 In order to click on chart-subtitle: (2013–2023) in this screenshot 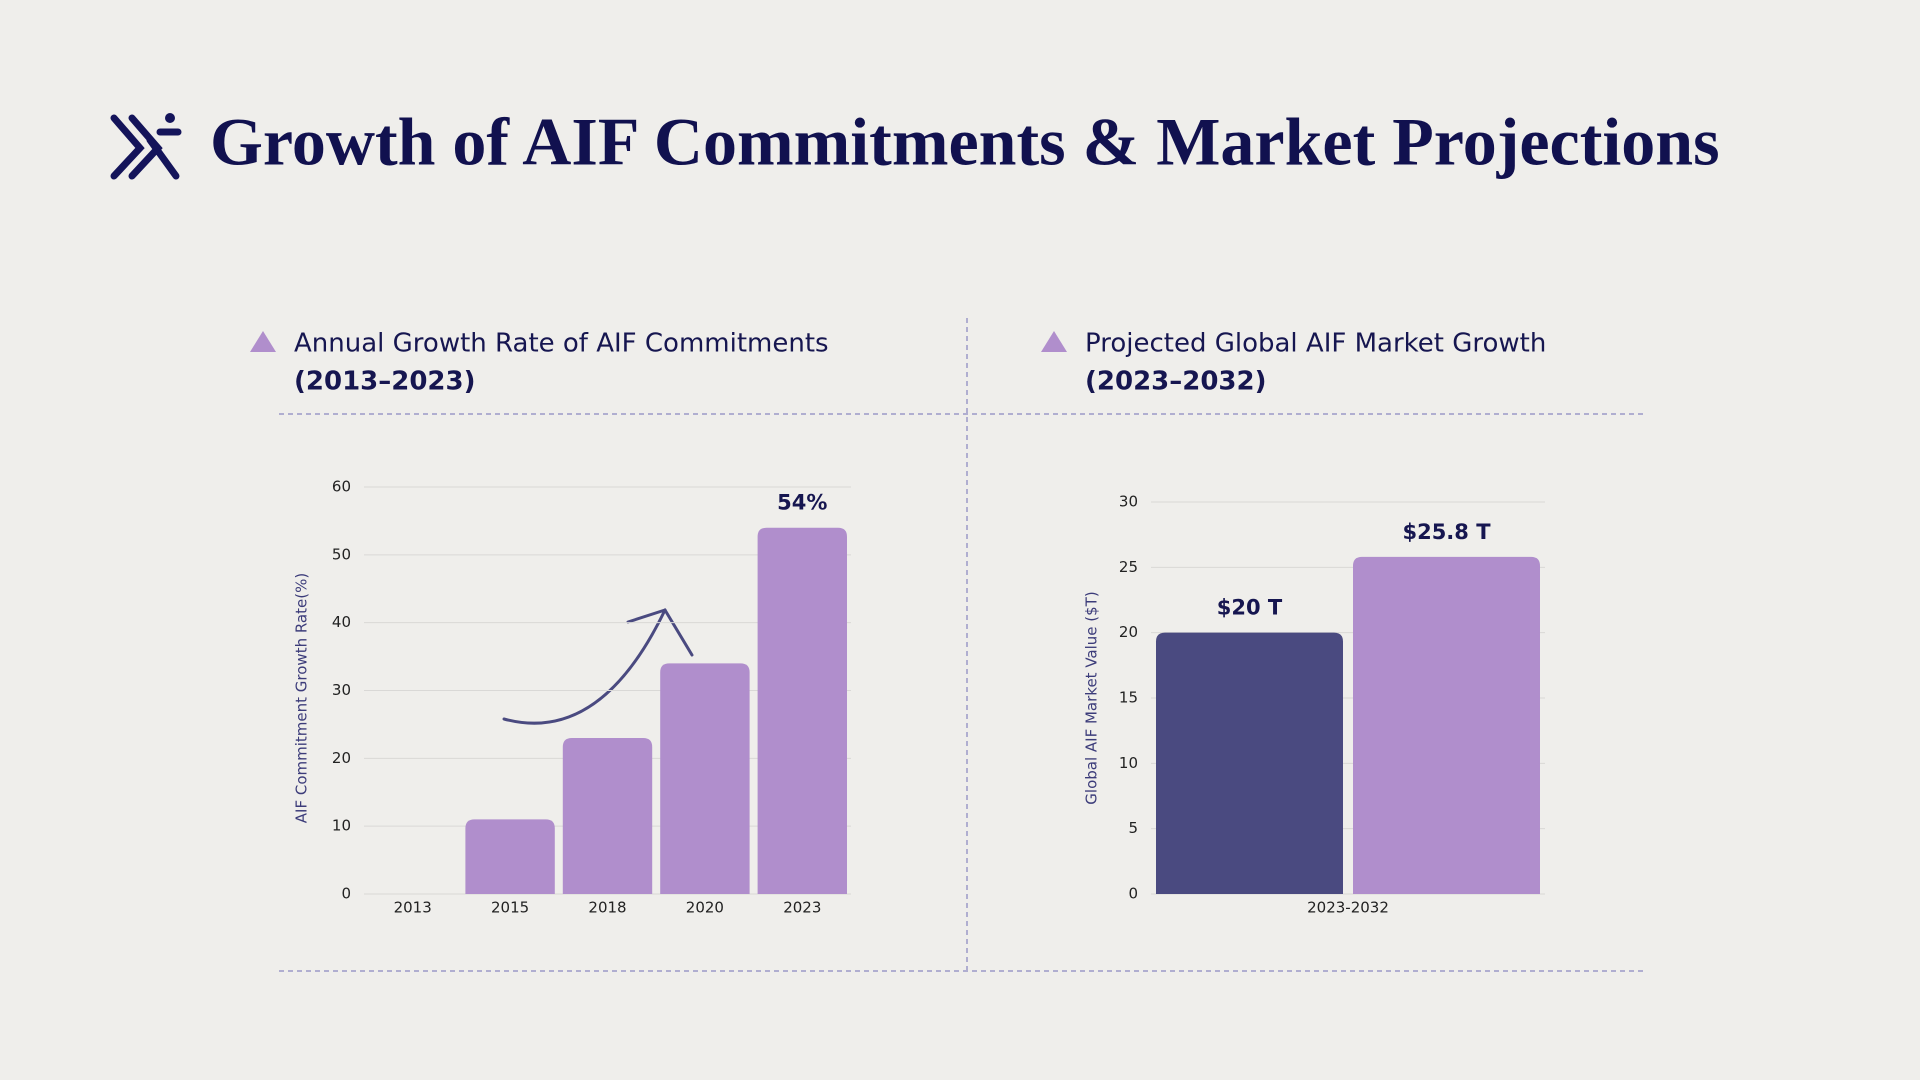, I will do `click(385, 382)`.